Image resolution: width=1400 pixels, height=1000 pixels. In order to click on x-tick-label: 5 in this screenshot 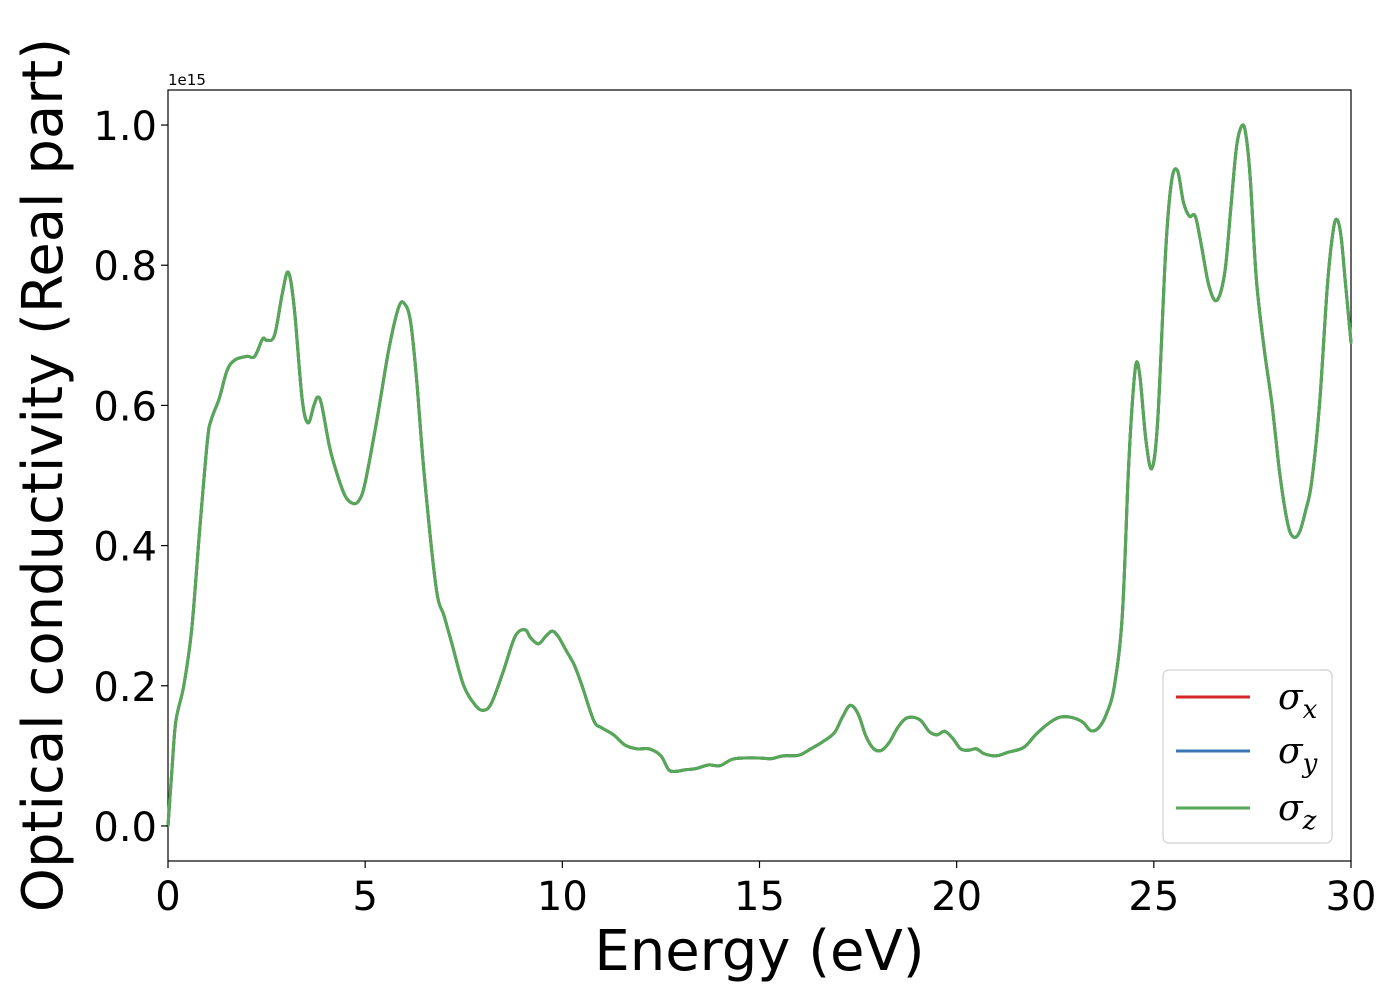, I will do `click(364, 897)`.